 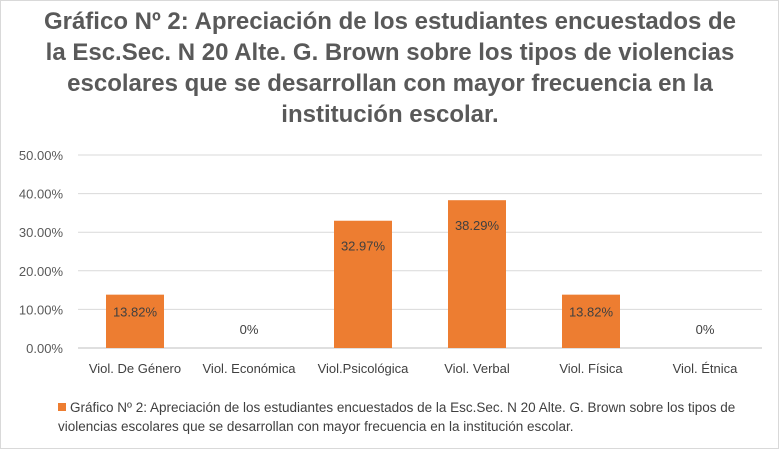 What do you see at coordinates (706, 368) in the screenshot?
I see `x-tick-label: Viol. Étnica` at bounding box center [706, 368].